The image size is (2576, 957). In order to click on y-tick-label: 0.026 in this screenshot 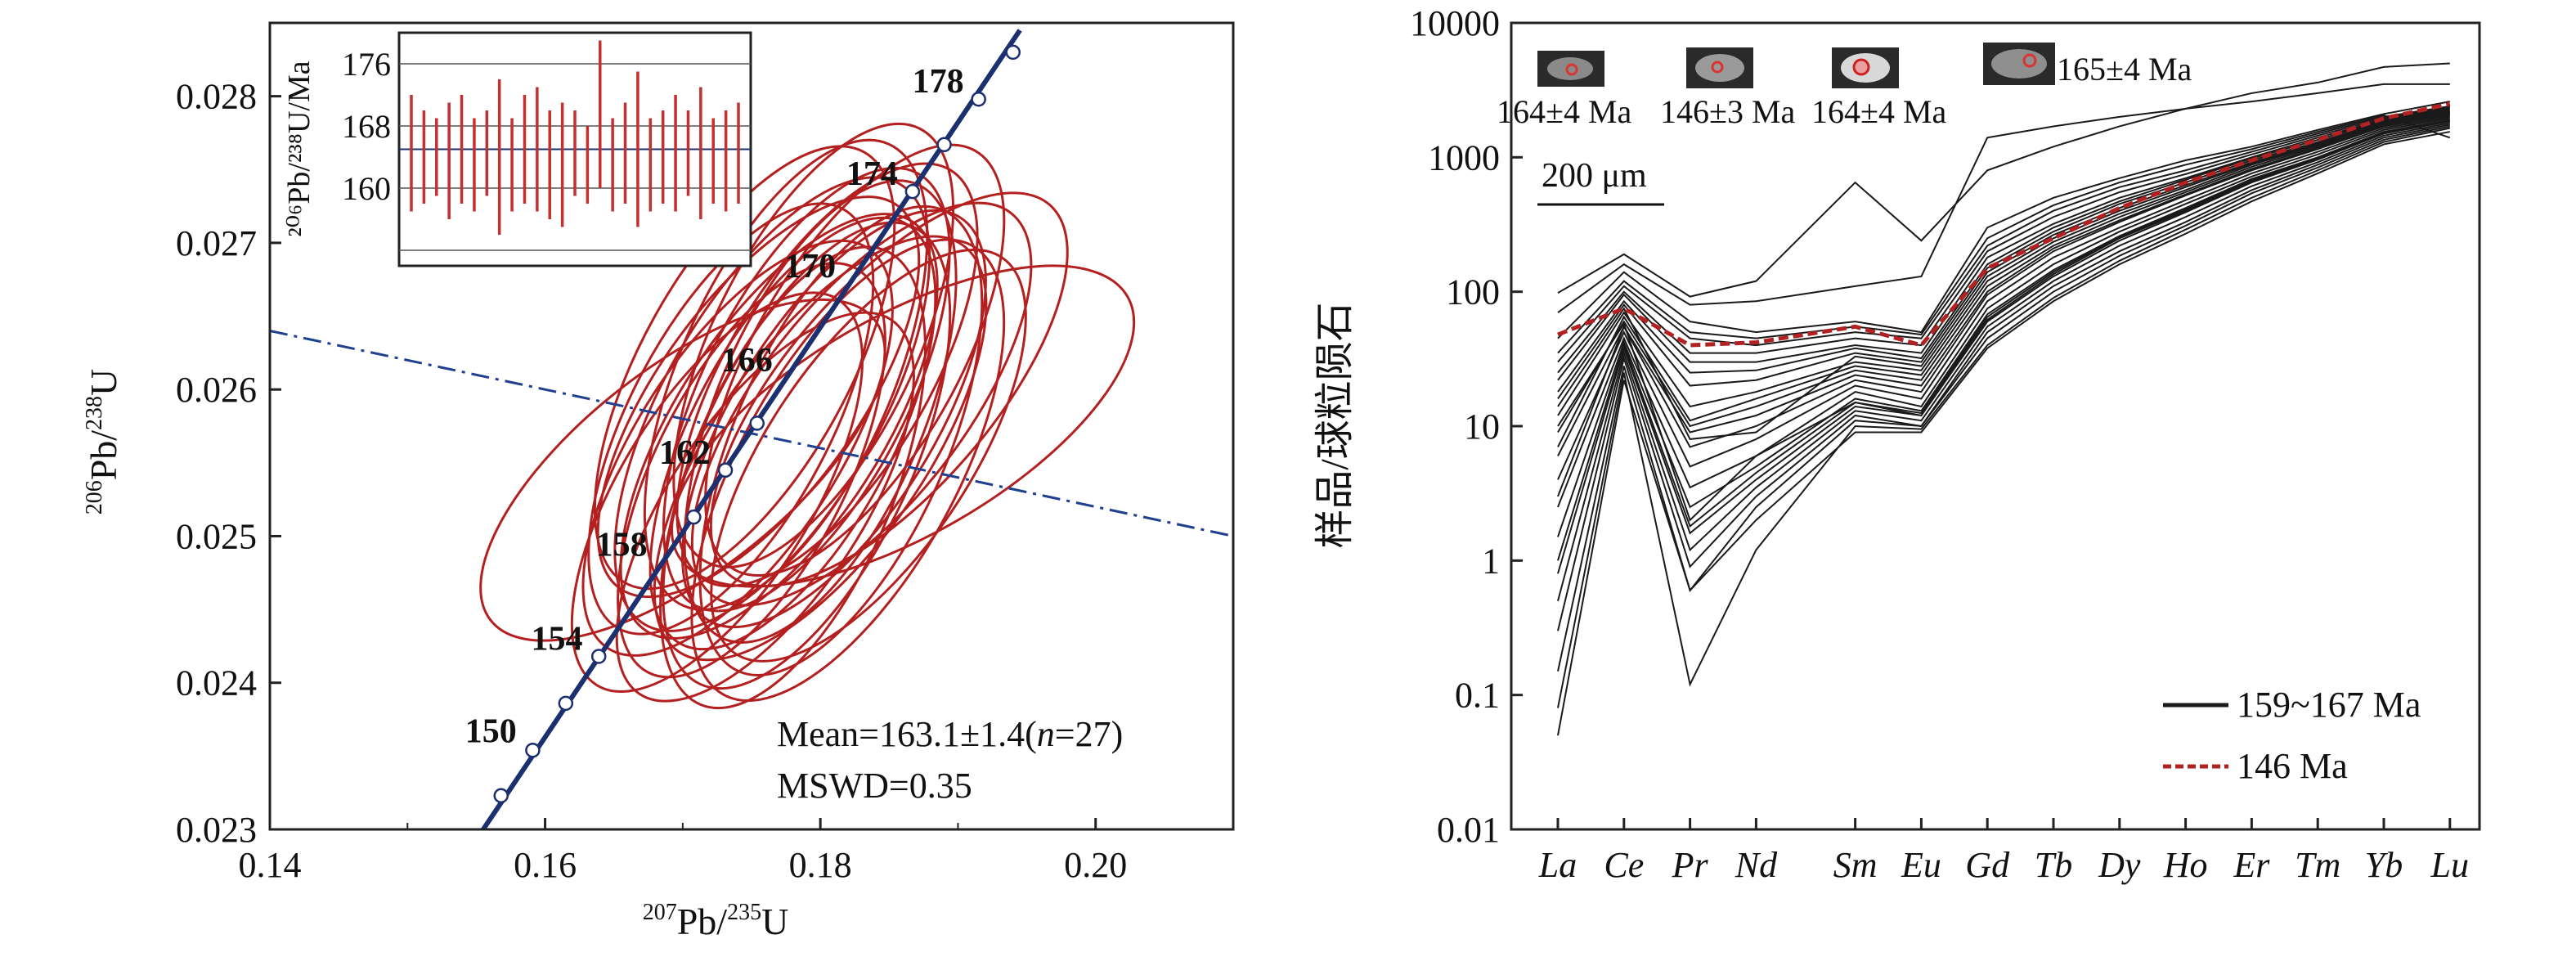, I will do `click(216, 390)`.